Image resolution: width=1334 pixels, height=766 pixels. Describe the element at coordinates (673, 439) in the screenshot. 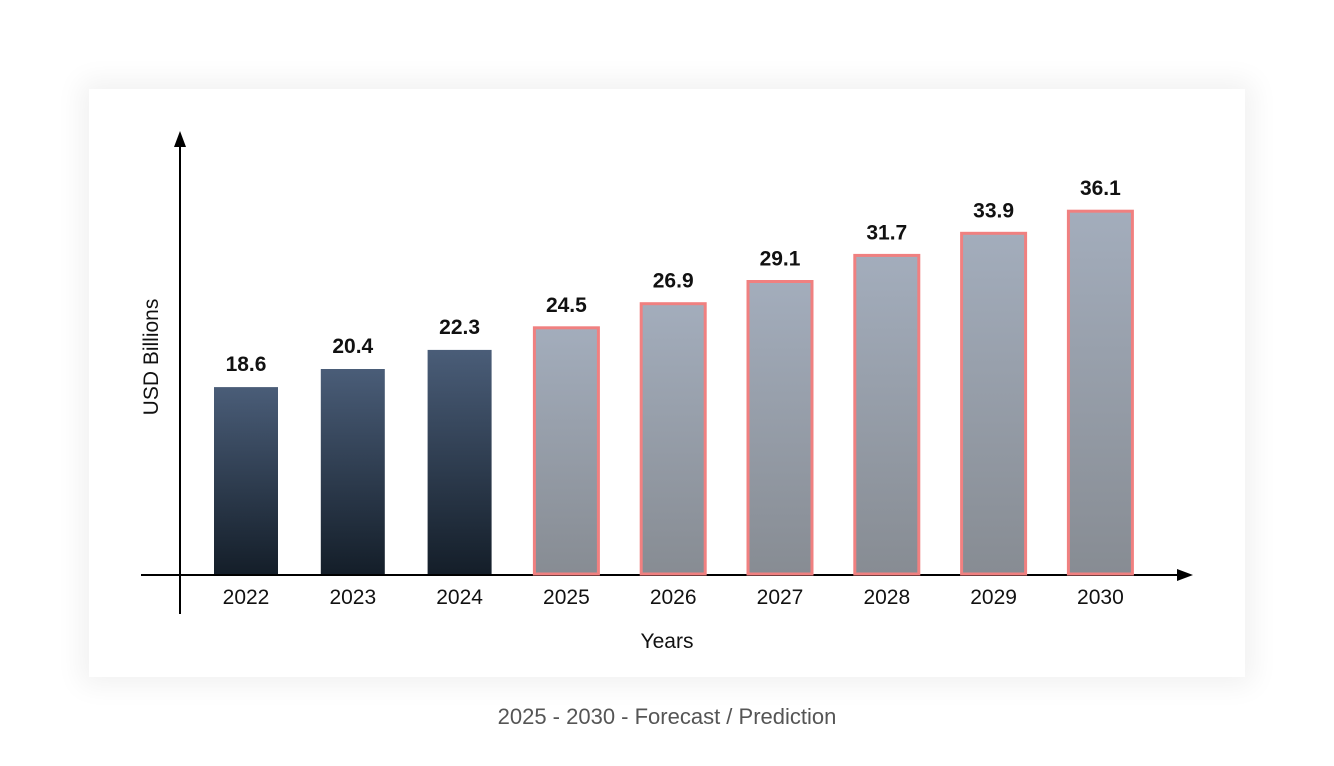

I see `bar-2026` at that location.